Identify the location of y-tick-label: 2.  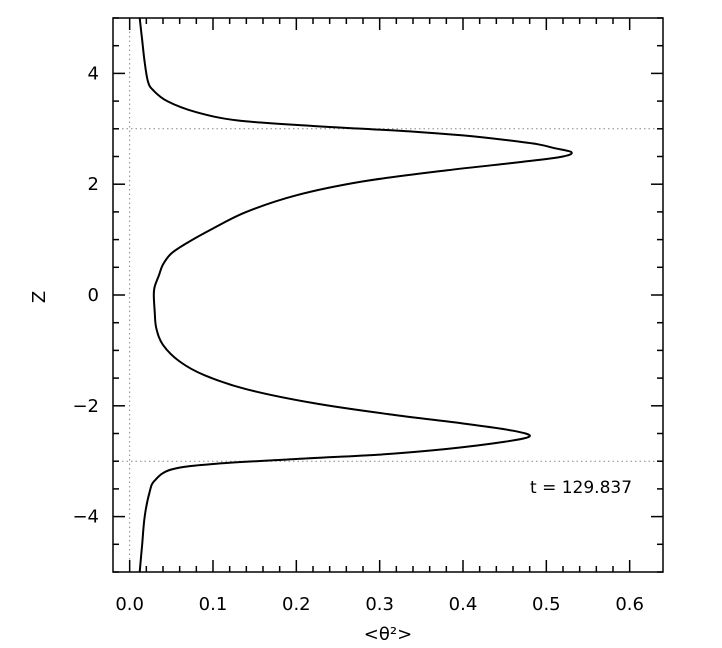
(93, 184).